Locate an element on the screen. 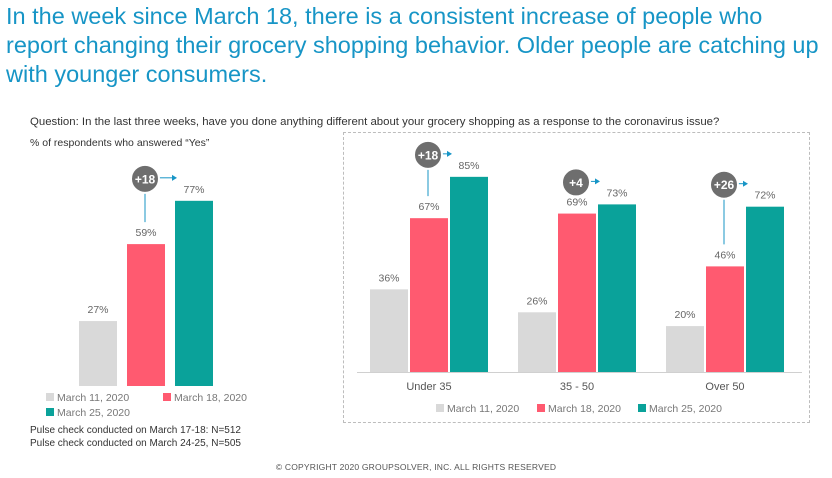 This screenshot has width=832, height=478. bar-overall-march25 is located at coordinates (194, 293).